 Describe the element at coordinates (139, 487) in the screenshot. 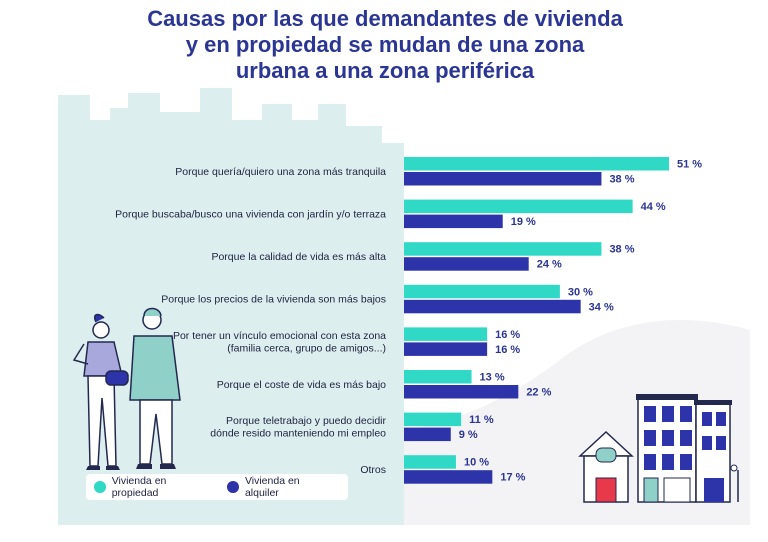

I see `legend-label-propiedad: Vivienda en propiedad` at that location.